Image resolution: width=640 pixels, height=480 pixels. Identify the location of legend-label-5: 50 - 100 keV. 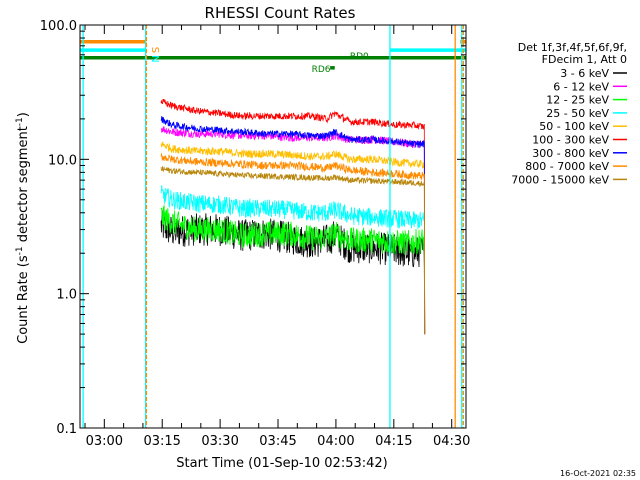
(574, 126).